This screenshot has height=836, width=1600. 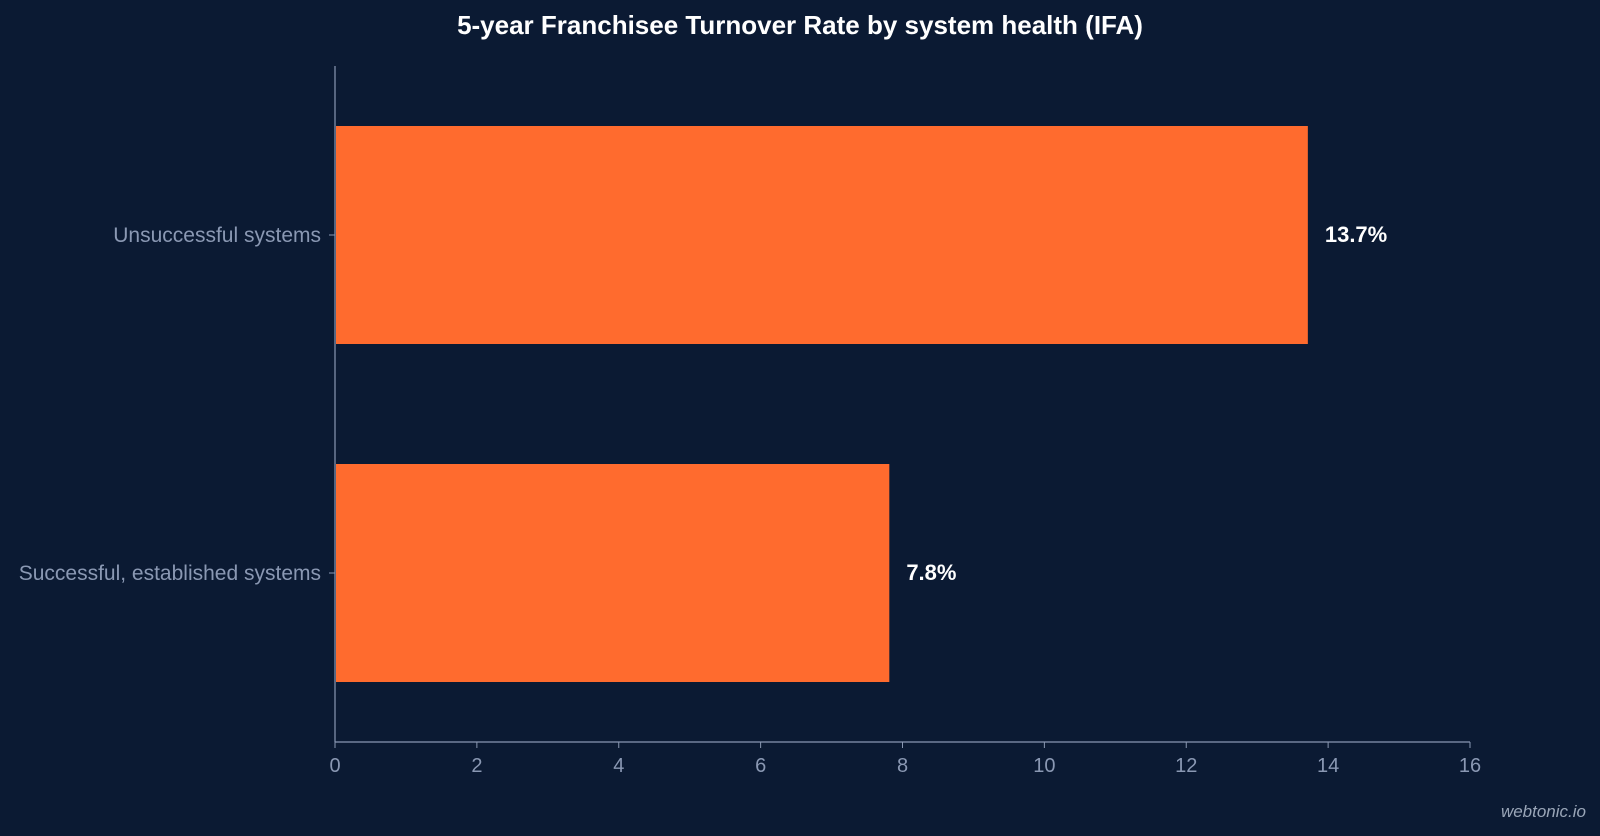 I want to click on x-tick-label: 12, so click(x=1186, y=766).